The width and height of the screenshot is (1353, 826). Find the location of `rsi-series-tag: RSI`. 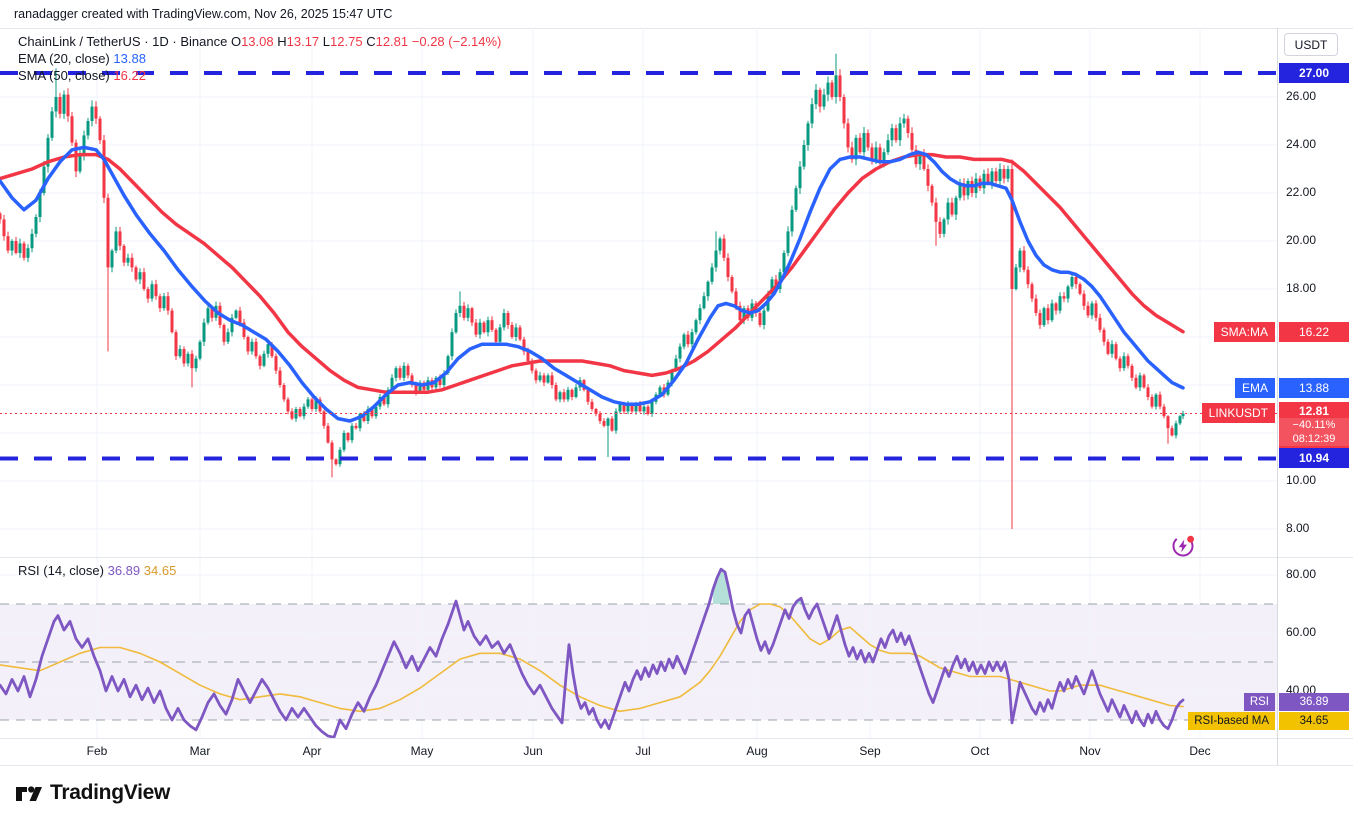

rsi-series-tag: RSI is located at coordinates (1259, 702).